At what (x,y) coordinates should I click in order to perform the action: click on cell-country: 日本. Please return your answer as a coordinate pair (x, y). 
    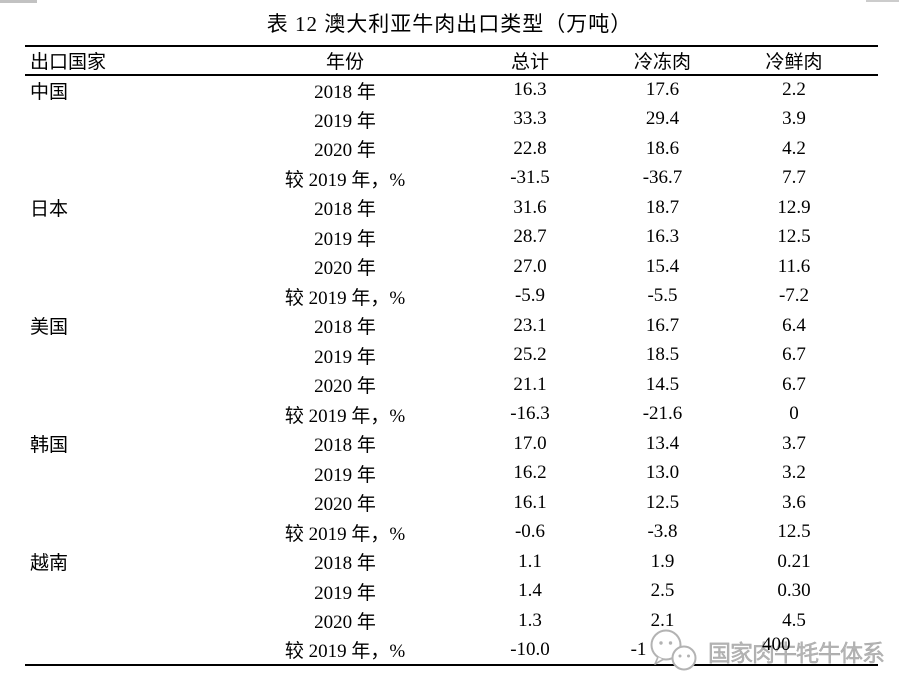
    Looking at the image, I should click on (135, 208).